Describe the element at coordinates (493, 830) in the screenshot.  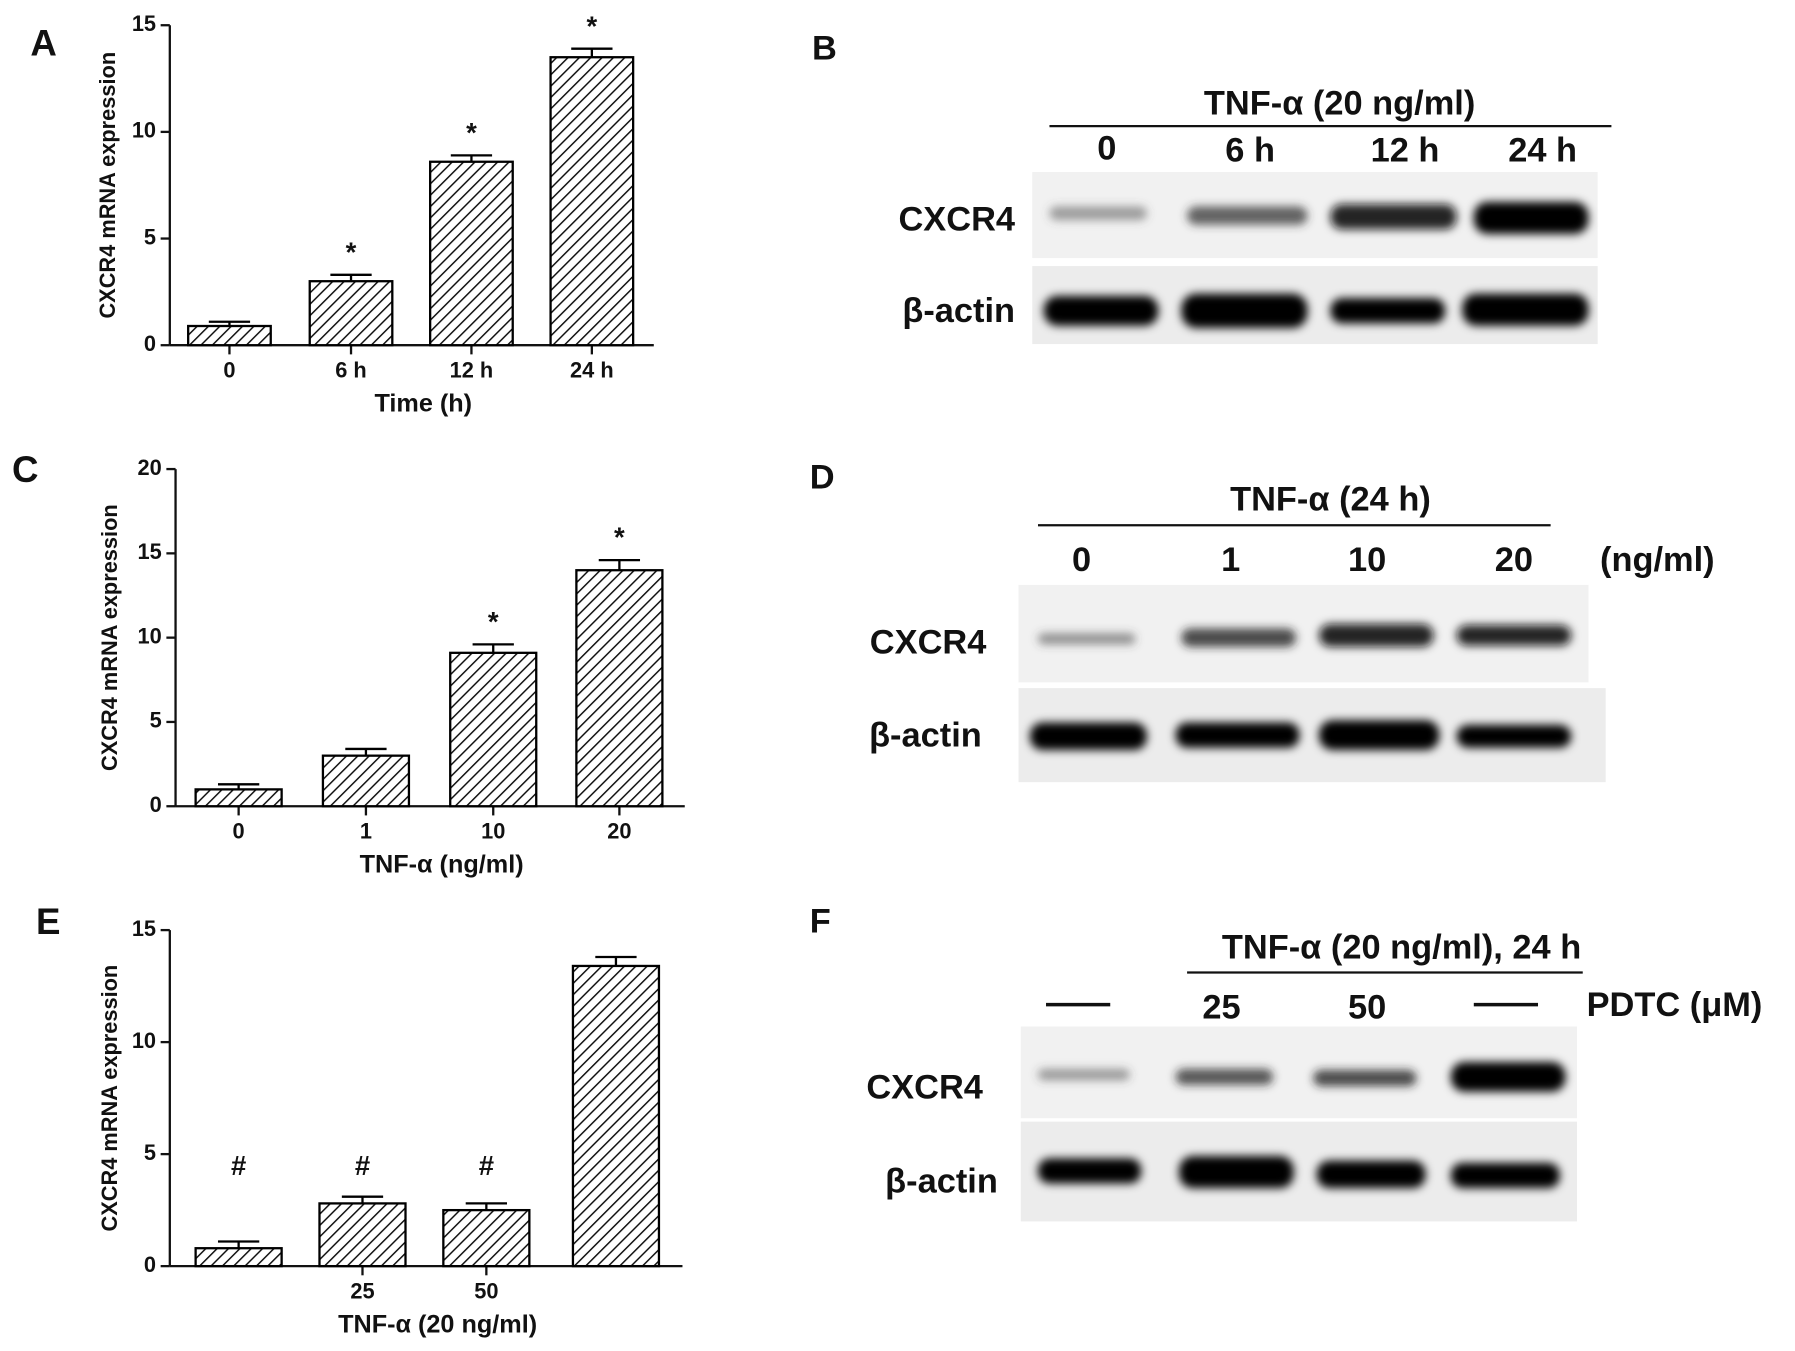
I see `x-tick-label: 10` at that location.